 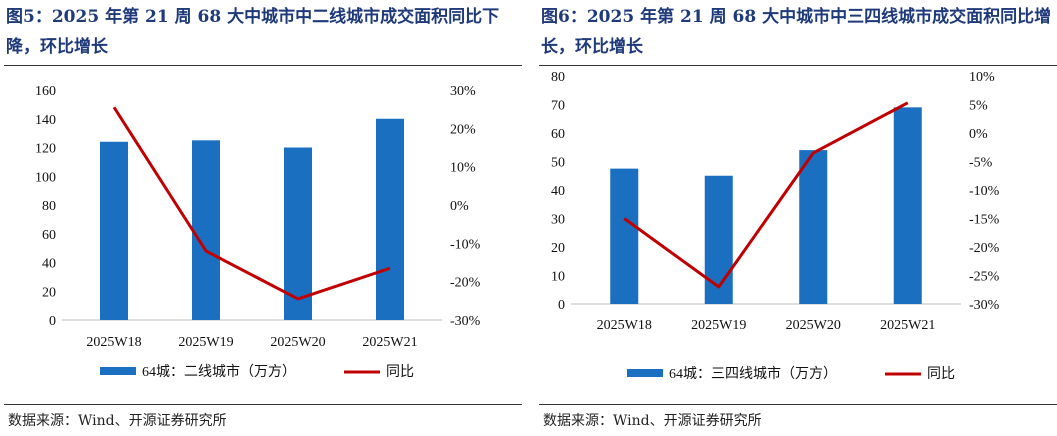 What do you see at coordinates (984, 277) in the screenshot?
I see `right-axis-tick-label: -25%` at bounding box center [984, 277].